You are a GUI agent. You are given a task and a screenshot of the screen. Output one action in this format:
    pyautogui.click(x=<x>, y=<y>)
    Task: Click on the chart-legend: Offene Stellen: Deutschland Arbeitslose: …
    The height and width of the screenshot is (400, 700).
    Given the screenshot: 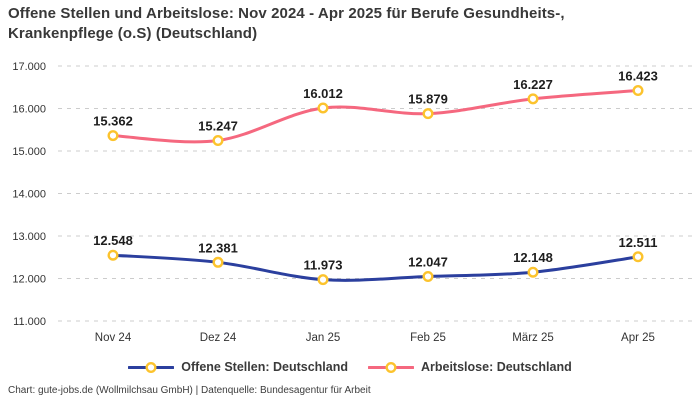 What is the action you would take?
    pyautogui.click(x=350, y=367)
    